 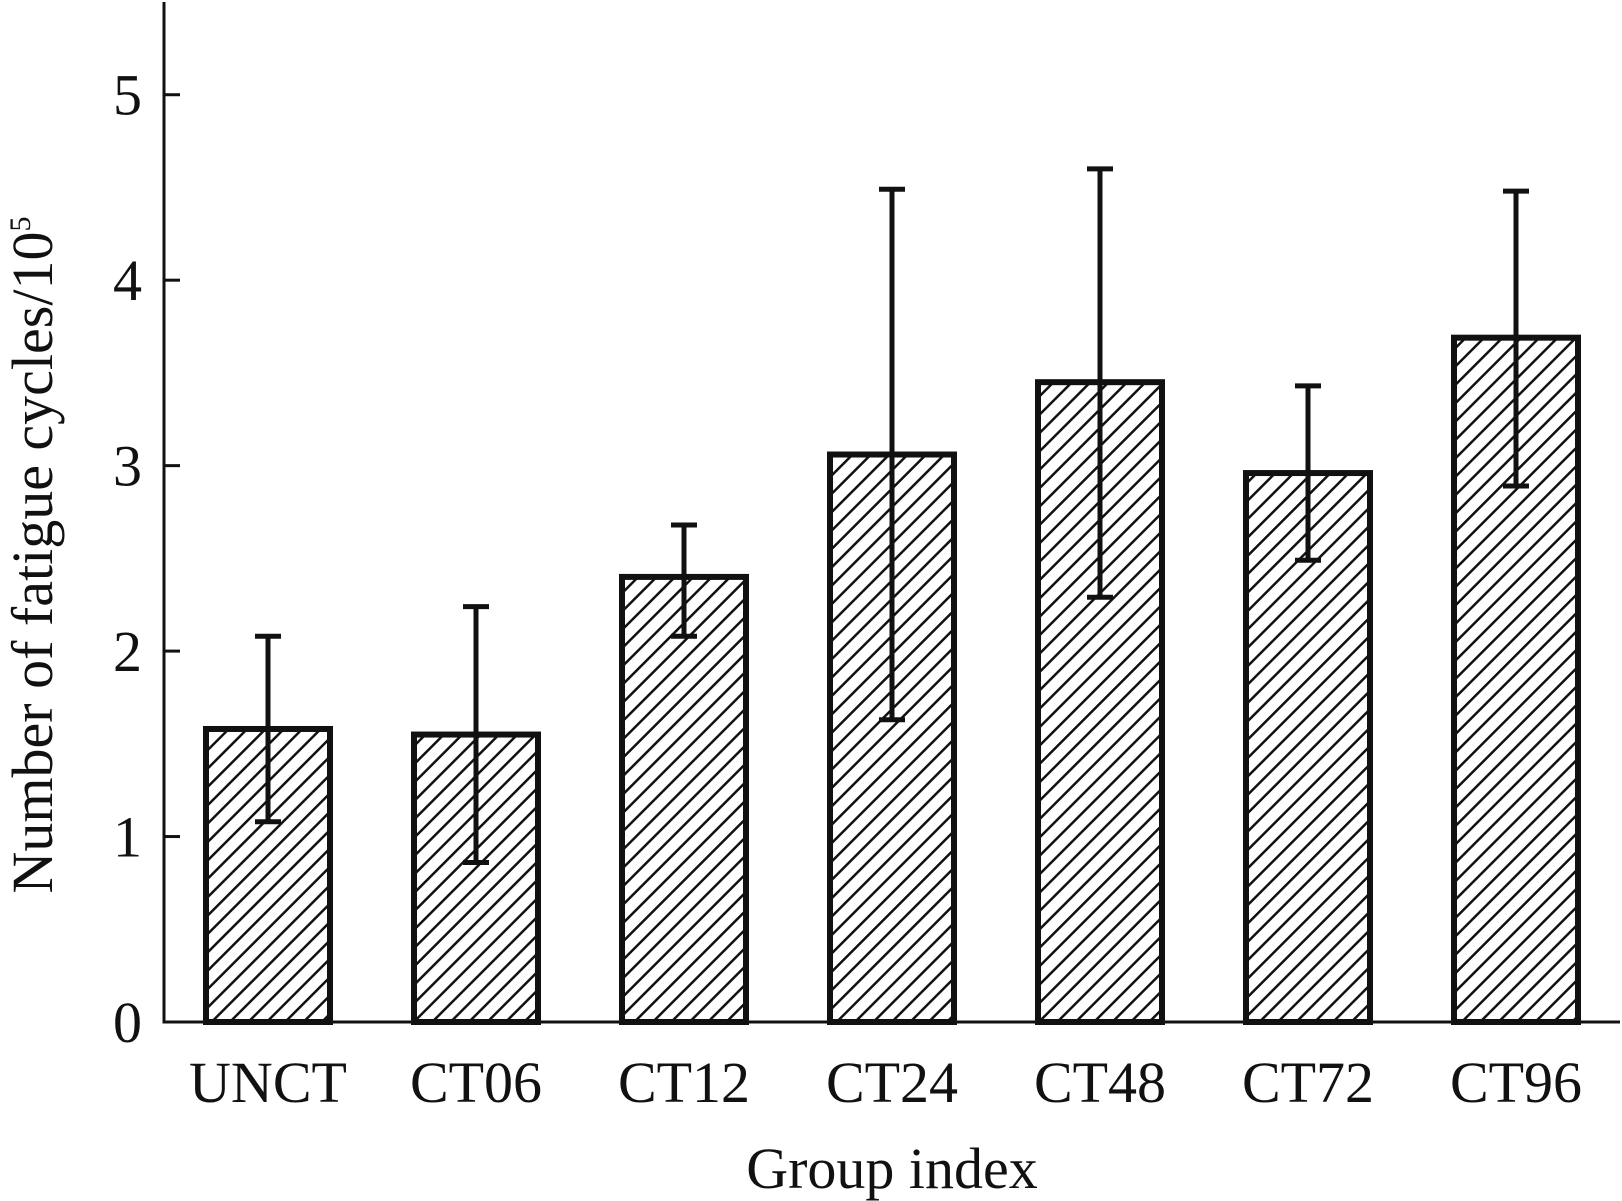 What do you see at coordinates (127, 1022) in the screenshot?
I see `y-tick-label: 0` at bounding box center [127, 1022].